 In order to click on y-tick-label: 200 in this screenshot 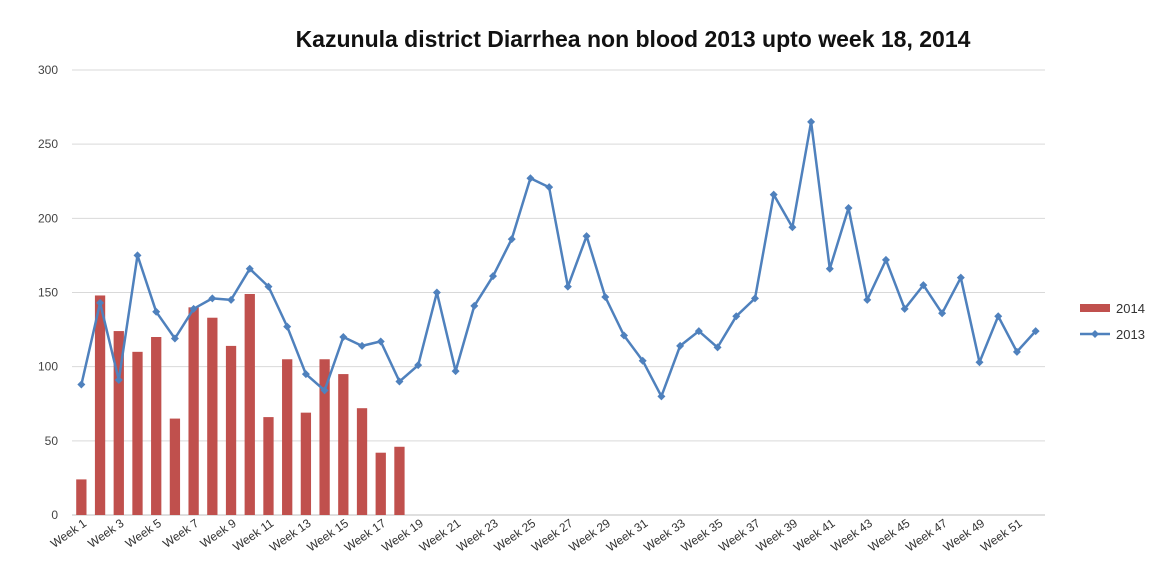, I will do `click(48, 218)`.